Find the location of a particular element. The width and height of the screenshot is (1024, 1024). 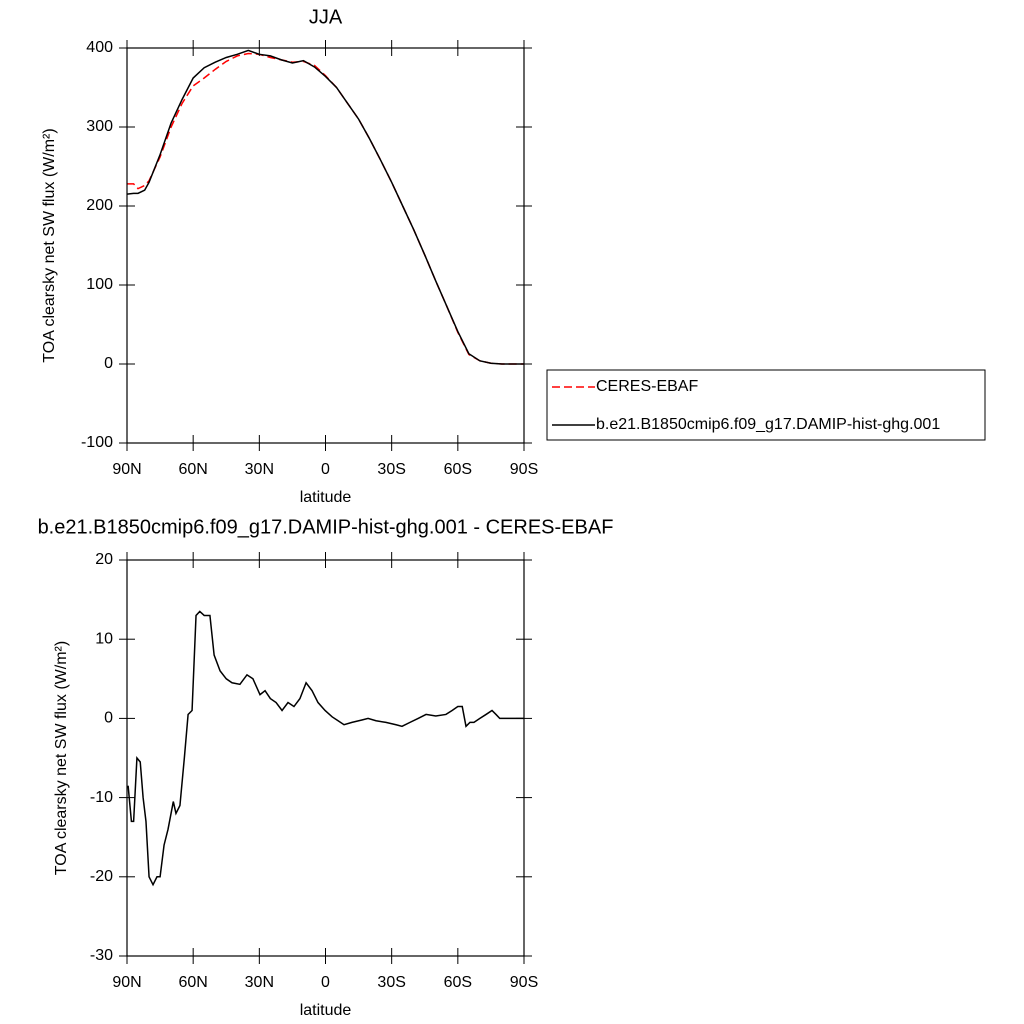

y-tick-label: 10 is located at coordinates (104, 638).